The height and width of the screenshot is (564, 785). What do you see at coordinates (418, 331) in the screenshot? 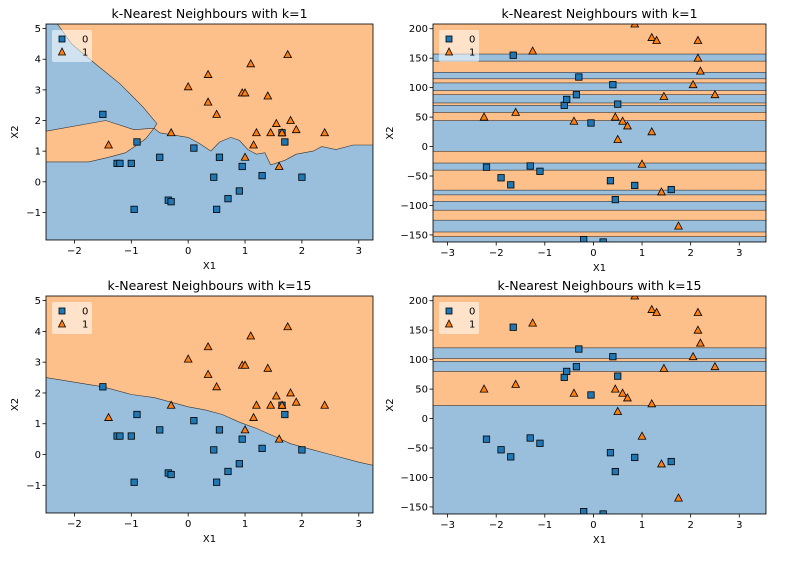
I see `y-tick-label: 150` at bounding box center [418, 331].